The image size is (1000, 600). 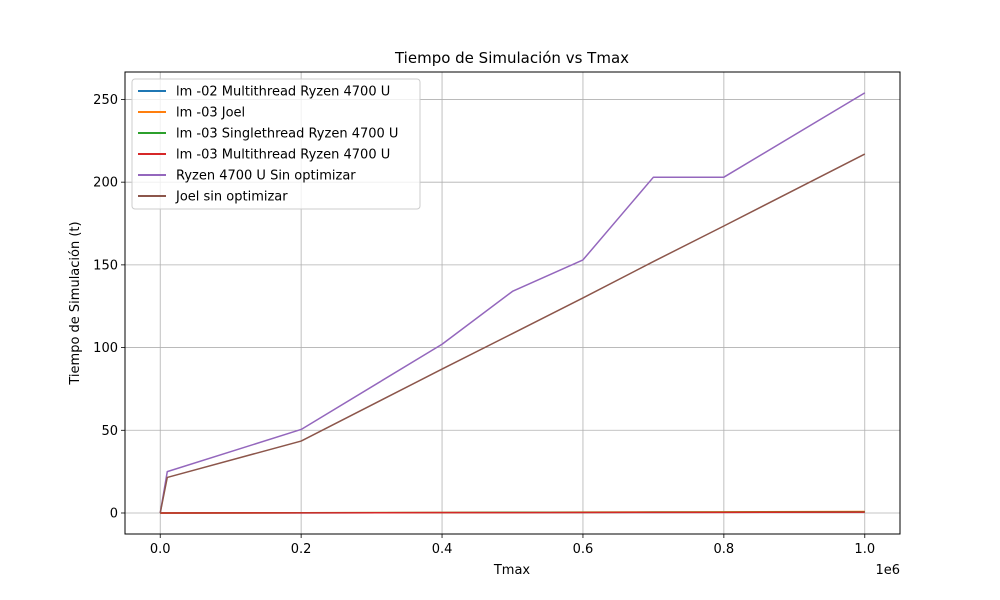 I want to click on chart-title: Tiempo de Simulación vs Tmax, so click(x=511, y=58).